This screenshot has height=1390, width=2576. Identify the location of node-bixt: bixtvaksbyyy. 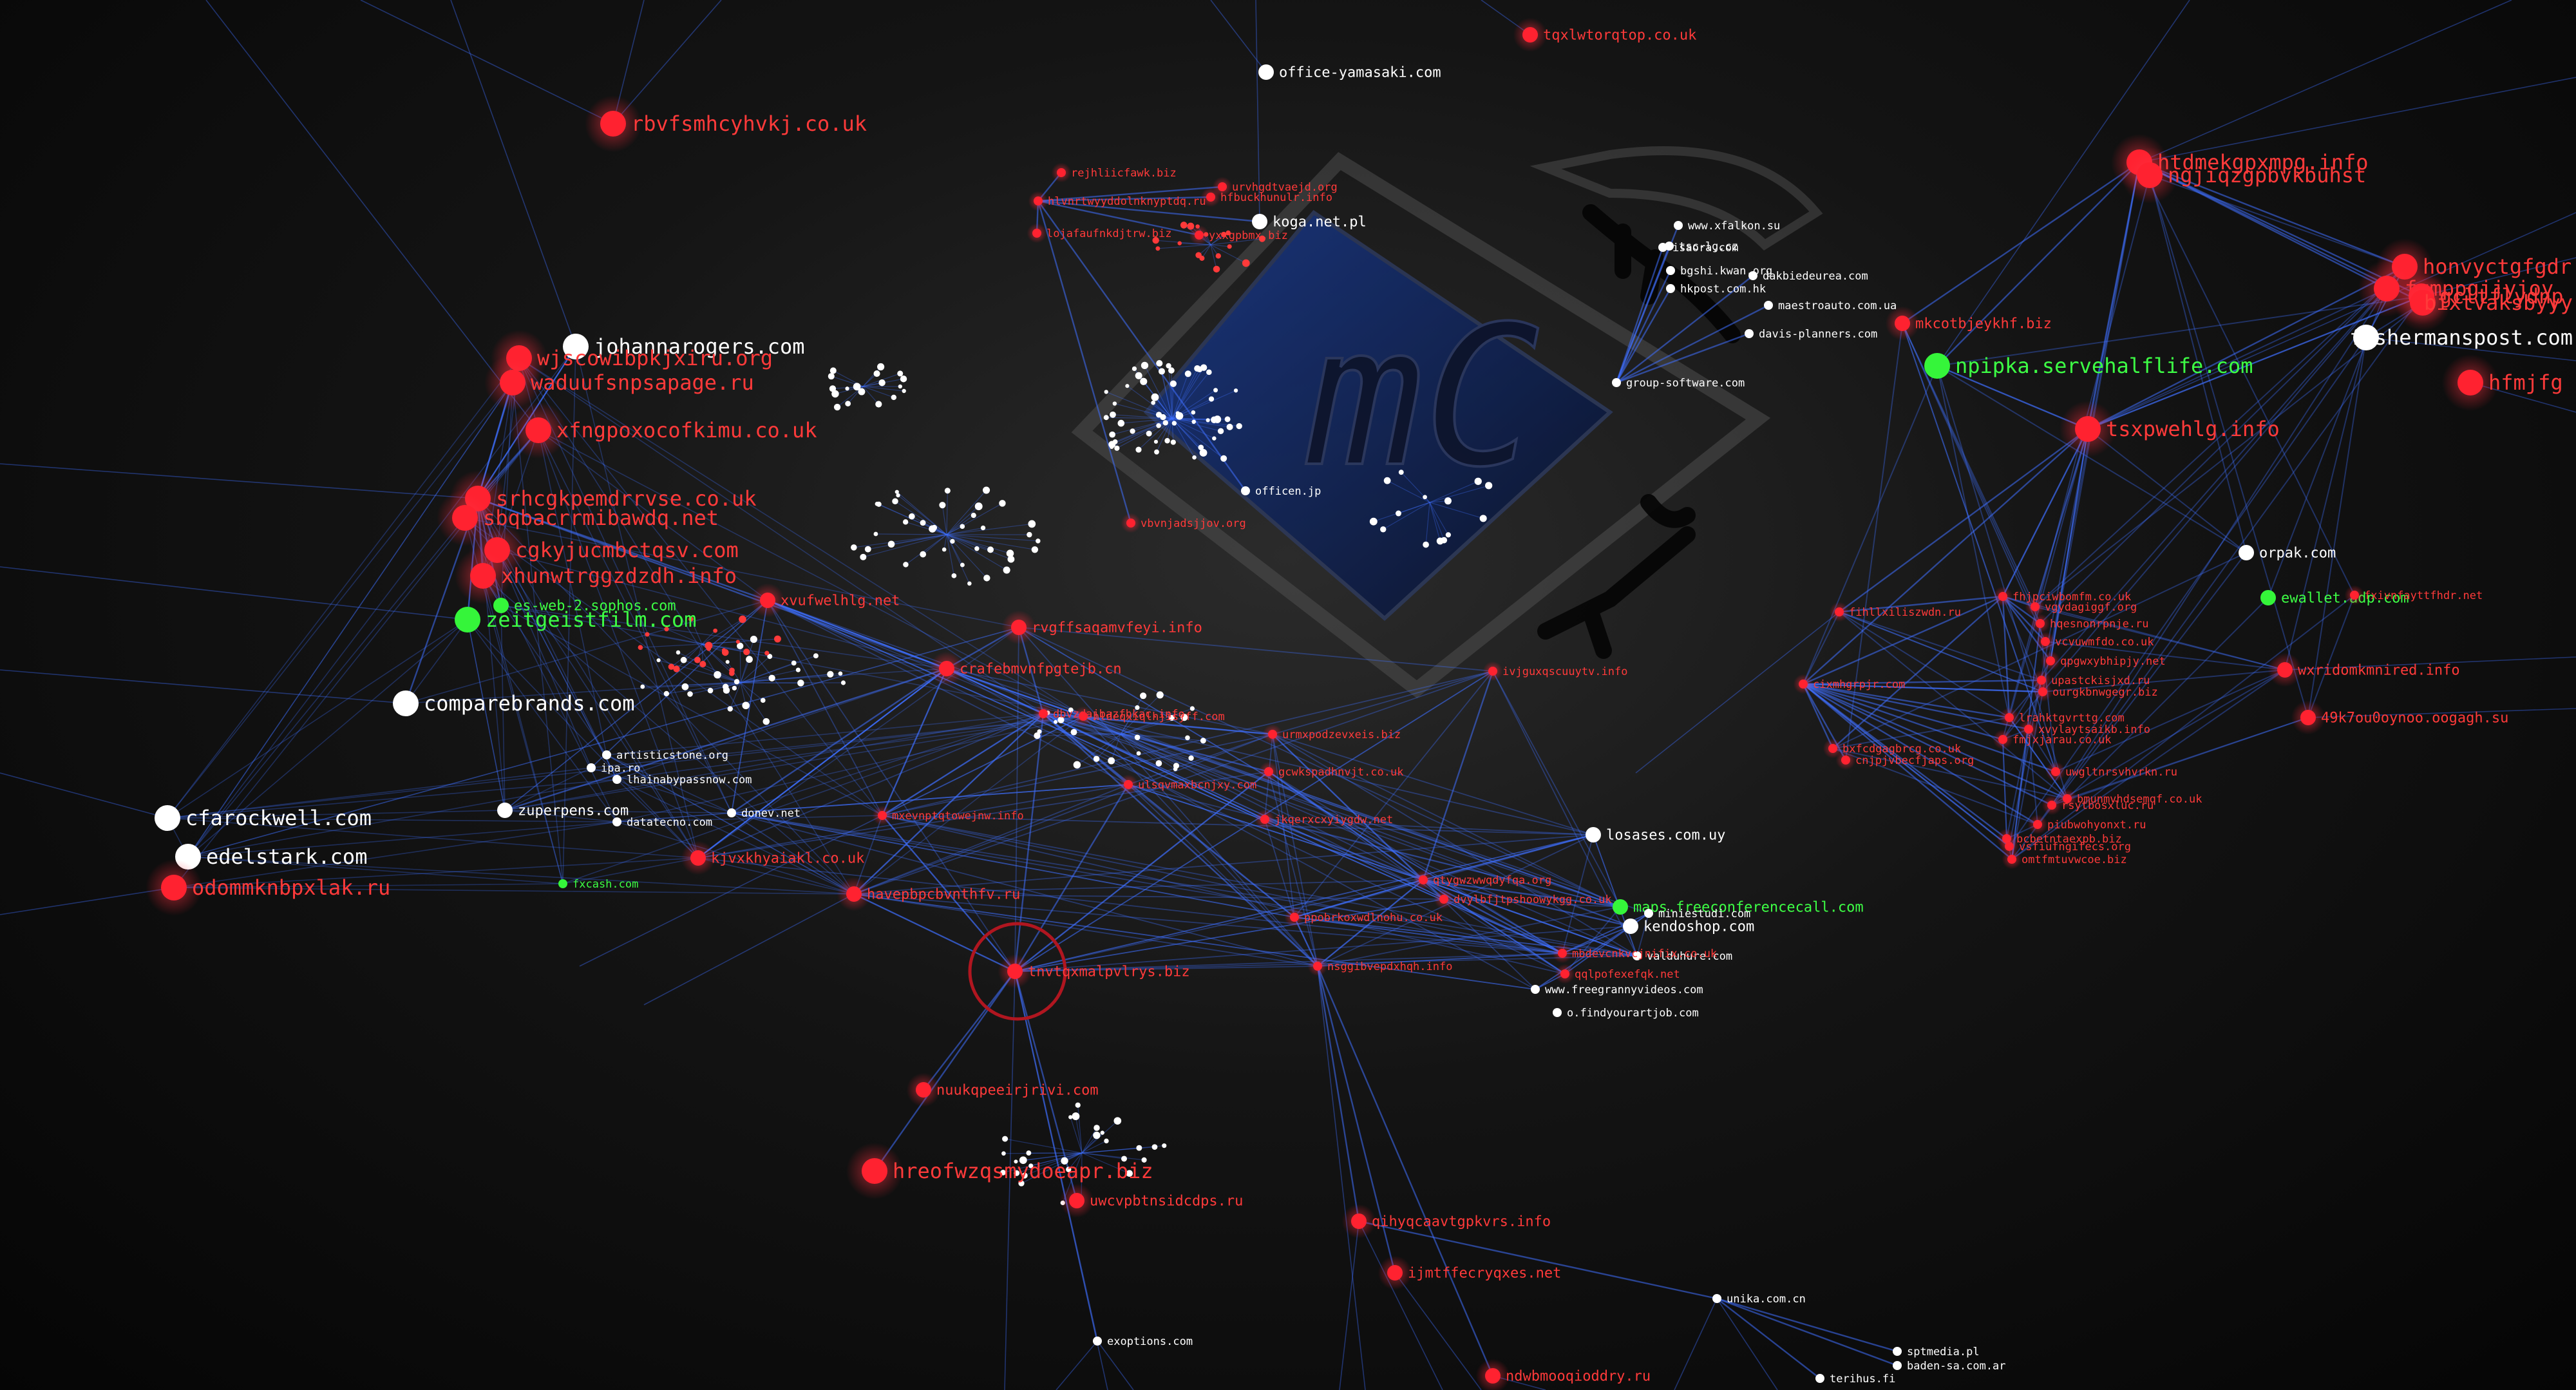
(2483, 302).